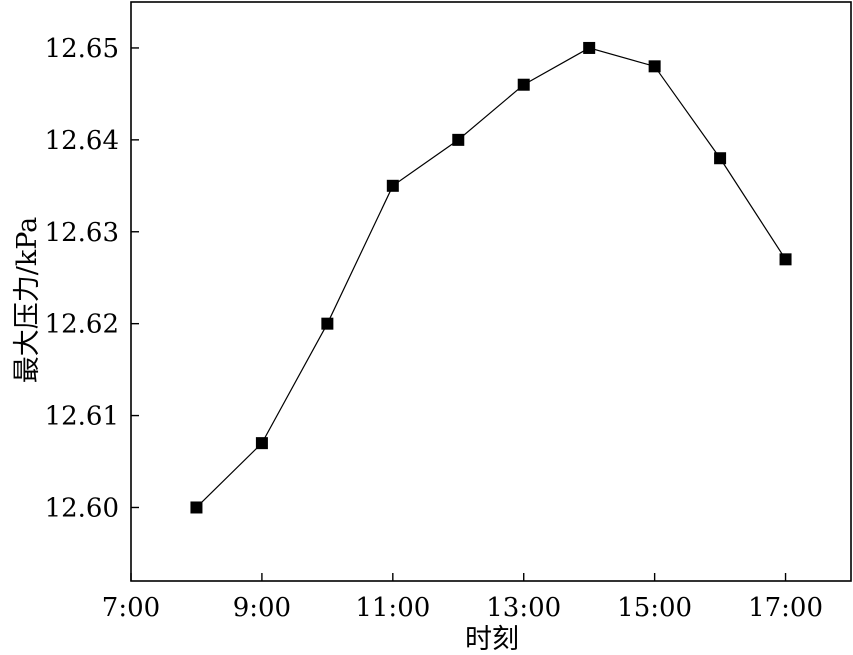 The image size is (853, 655). Describe the element at coordinates (82, 233) in the screenshot. I see `y-tick-label: 12.63` at that location.